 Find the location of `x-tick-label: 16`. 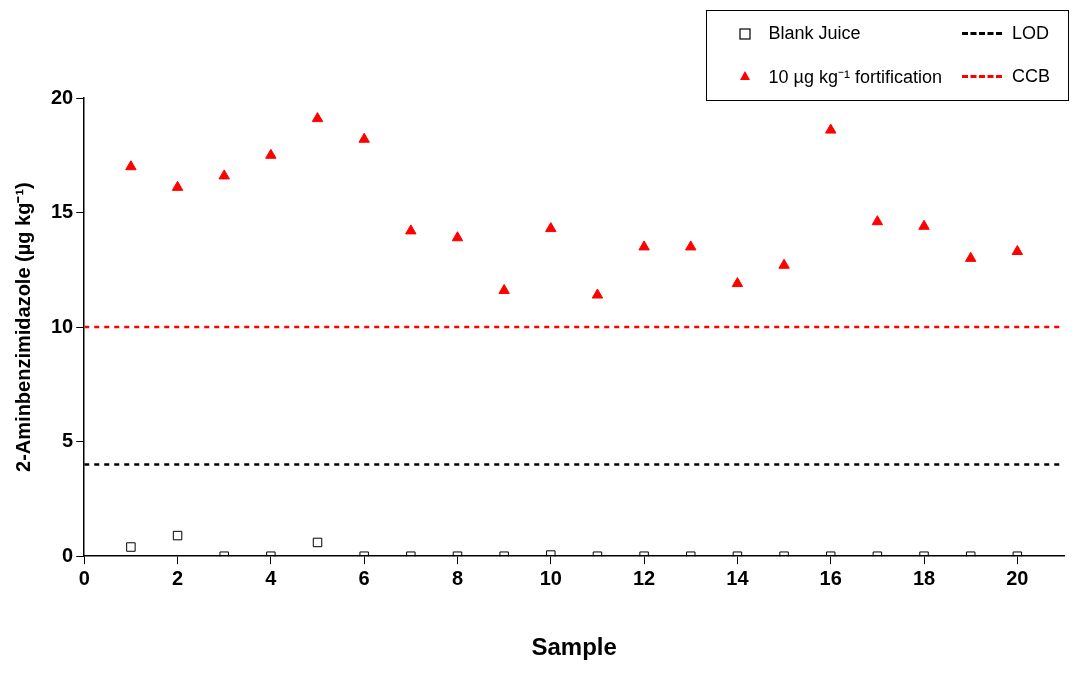

x-tick-label: 16 is located at coordinates (830, 577).